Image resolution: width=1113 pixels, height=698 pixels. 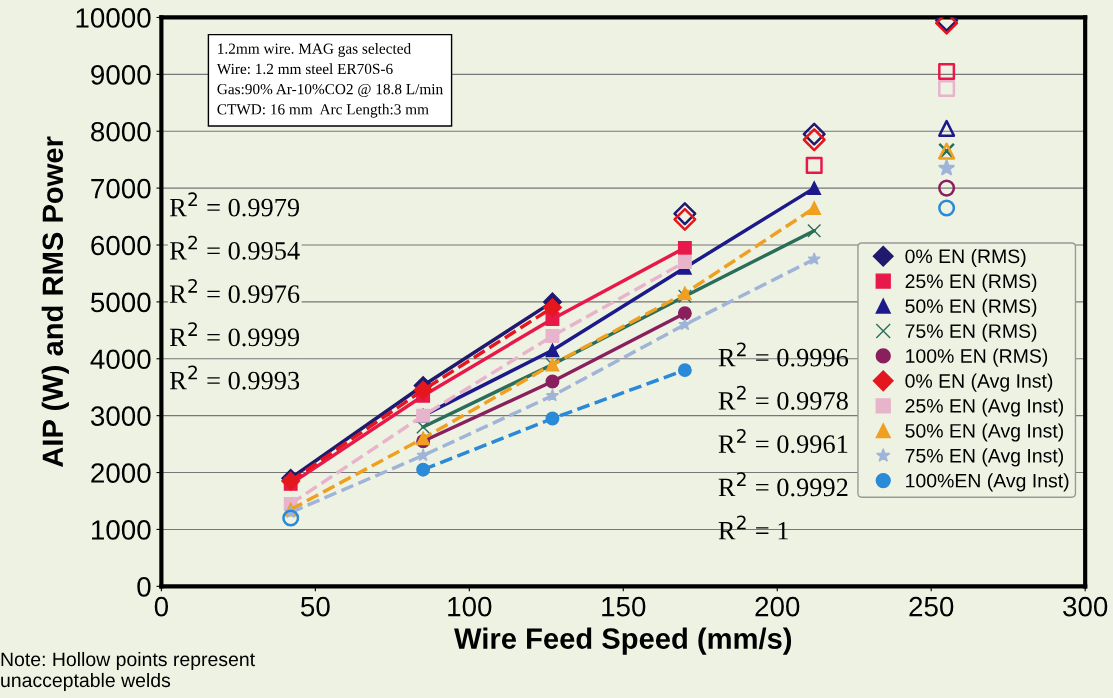 I want to click on legend-label: 50% EN (Avg Inst), so click(x=984, y=432).